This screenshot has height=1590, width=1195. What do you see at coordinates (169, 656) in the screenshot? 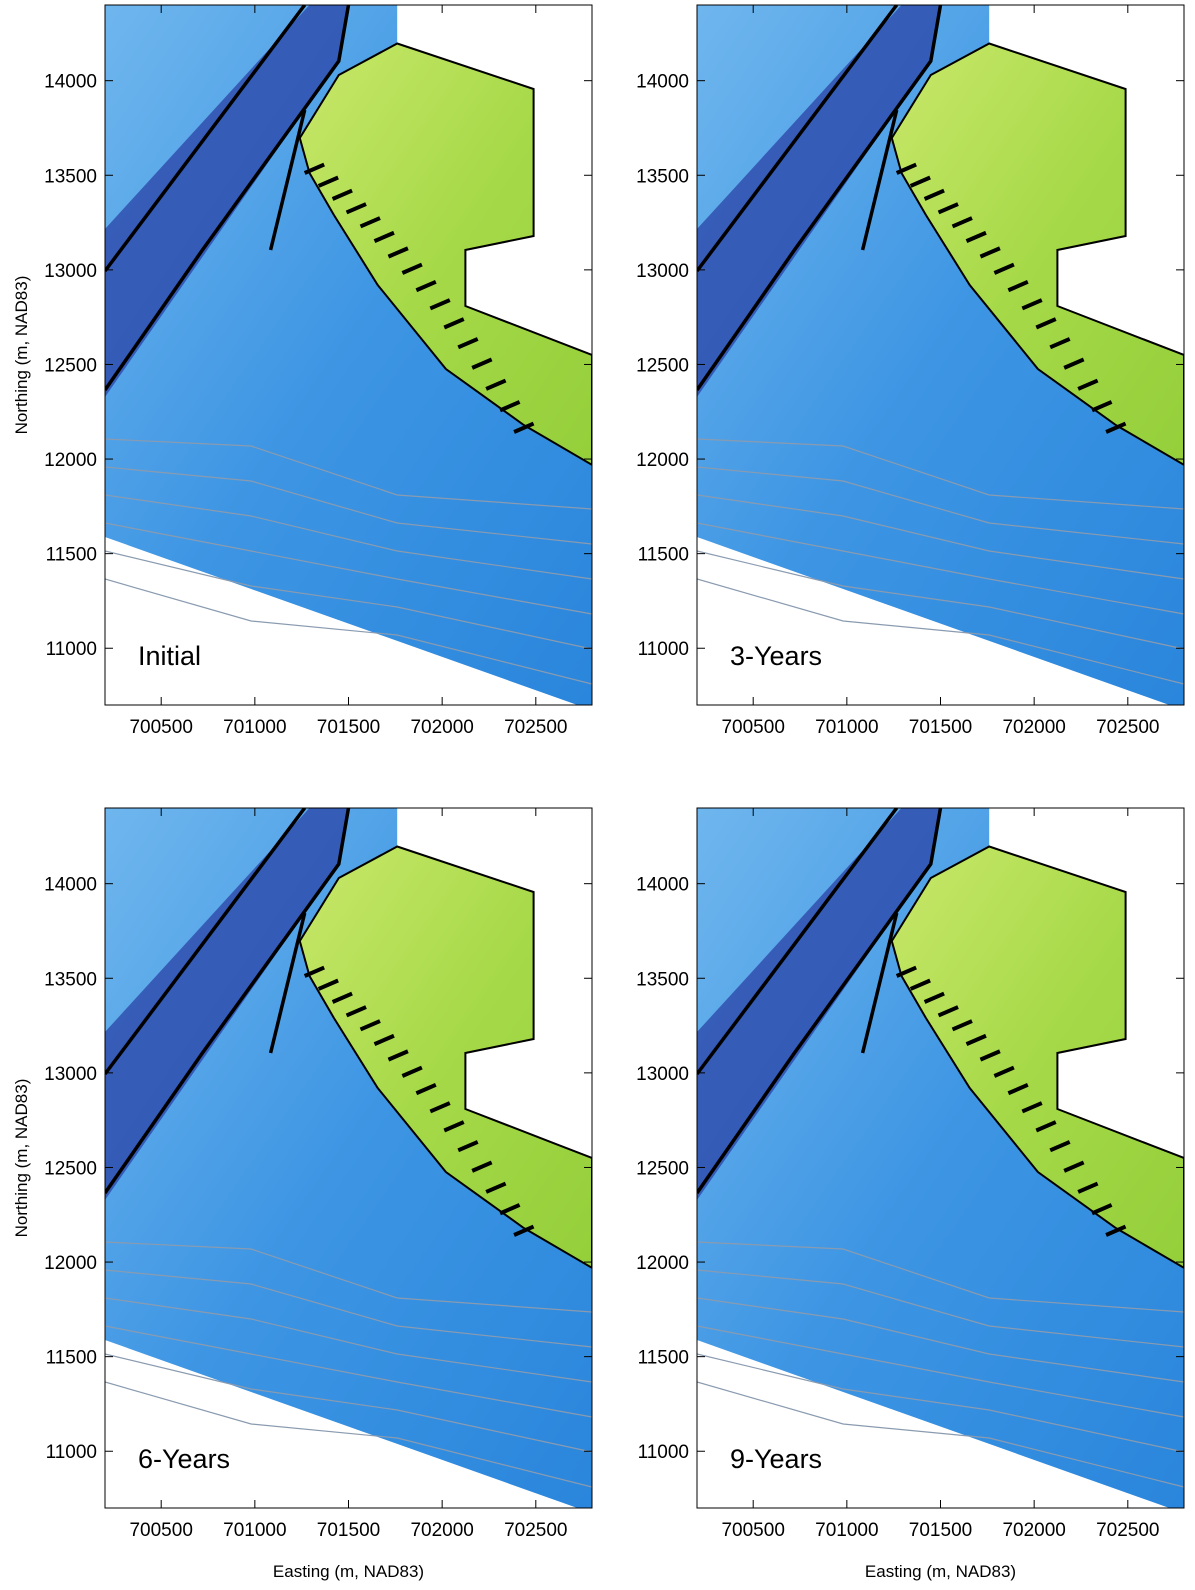
I see `panel-label: Initial` at bounding box center [169, 656].